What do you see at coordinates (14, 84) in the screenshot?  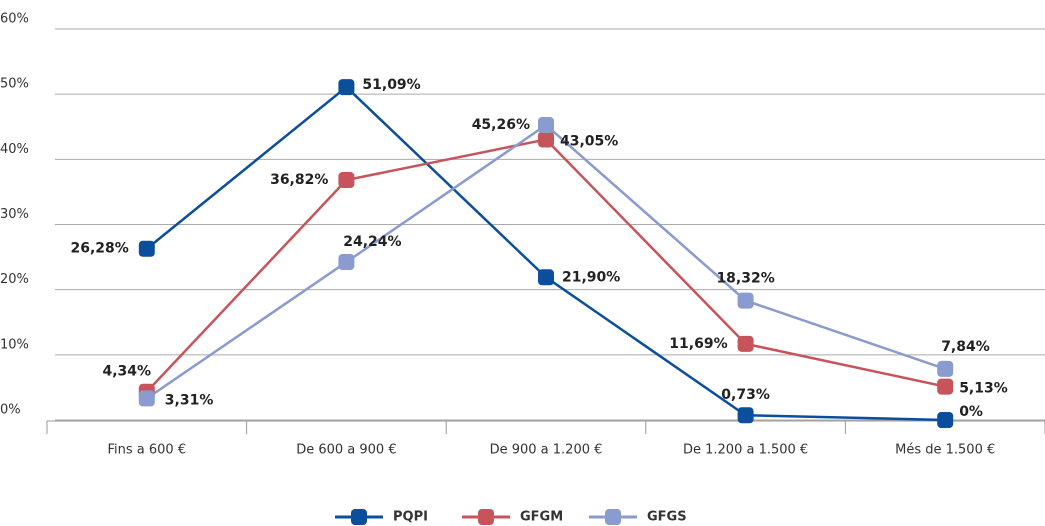 I see `y-tick-label: 50%` at bounding box center [14, 84].